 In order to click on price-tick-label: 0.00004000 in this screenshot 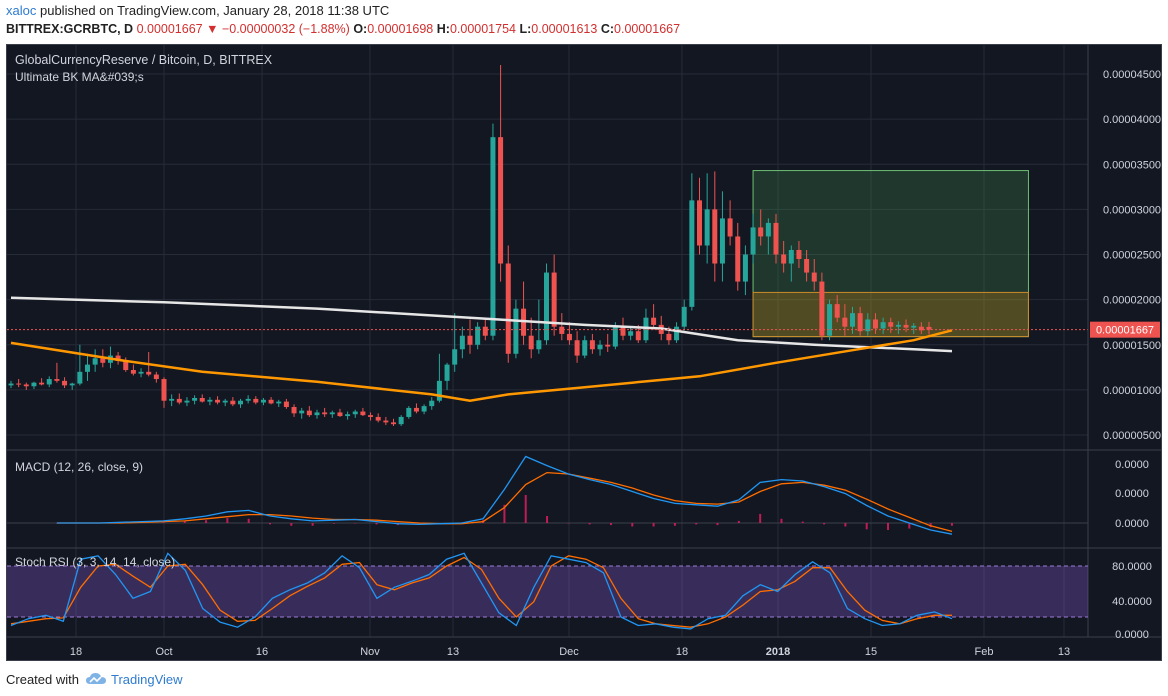, I will do `click(1132, 120)`.